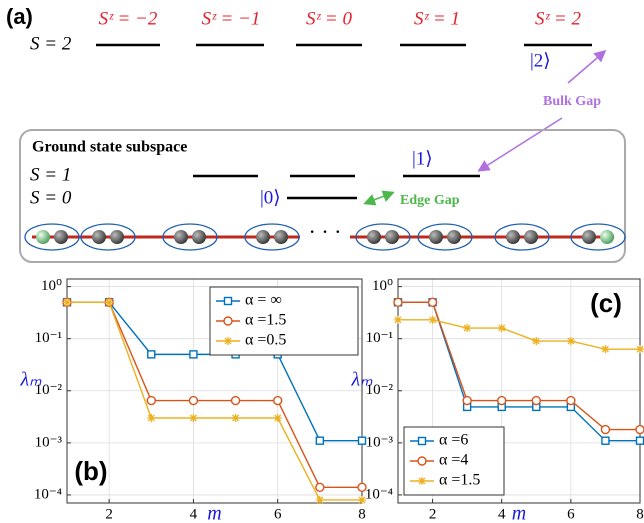 This screenshot has width=644, height=523. Describe the element at coordinates (270, 197) in the screenshot. I see `ket: |0⟩` at that location.